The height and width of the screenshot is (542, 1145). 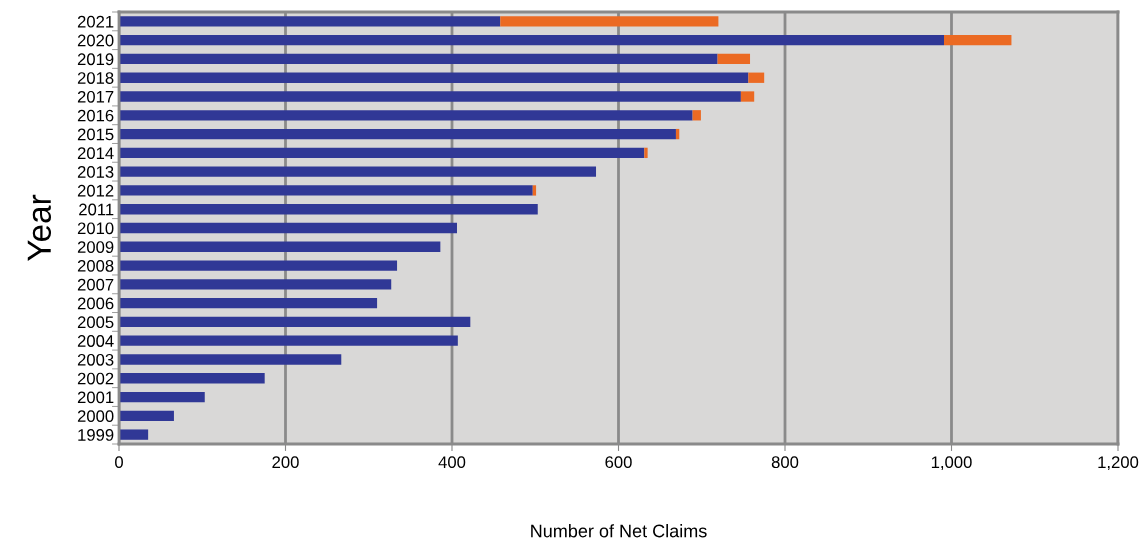 What do you see at coordinates (95, 284) in the screenshot?
I see `y-tick-label: 2007` at bounding box center [95, 284].